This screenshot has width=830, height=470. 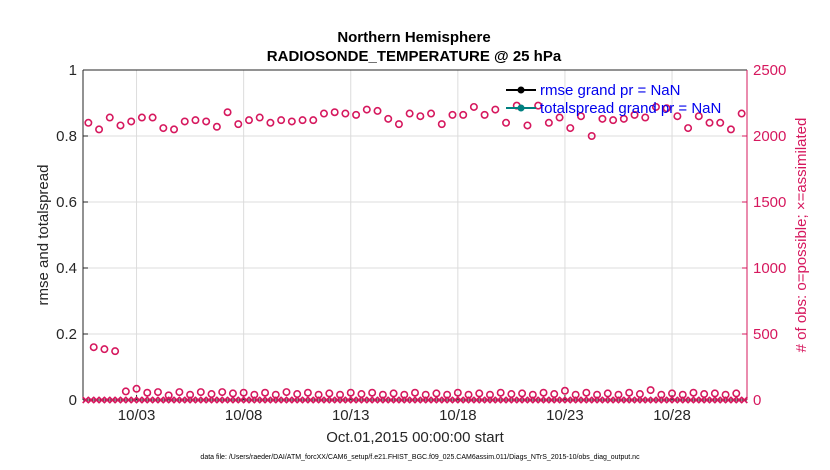 What do you see at coordinates (244, 415) in the screenshot?
I see `x-tick-label: 10/08` at bounding box center [244, 415].